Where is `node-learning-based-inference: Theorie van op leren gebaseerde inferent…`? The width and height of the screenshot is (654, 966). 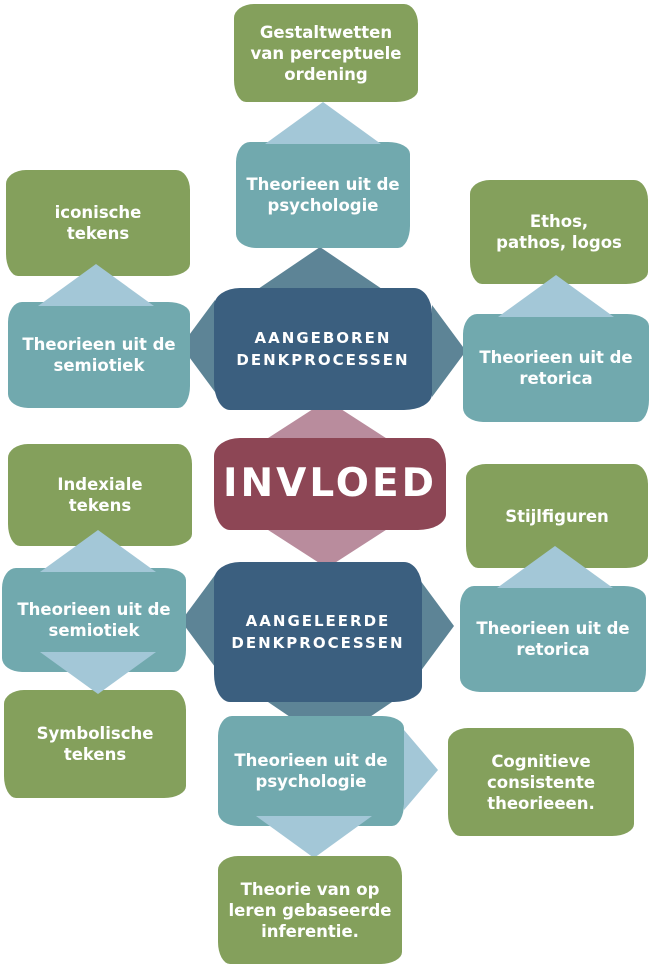 node-learning-based-inference: Theorie van op leren gebaseerde inferent… is located at coordinates (310, 910).